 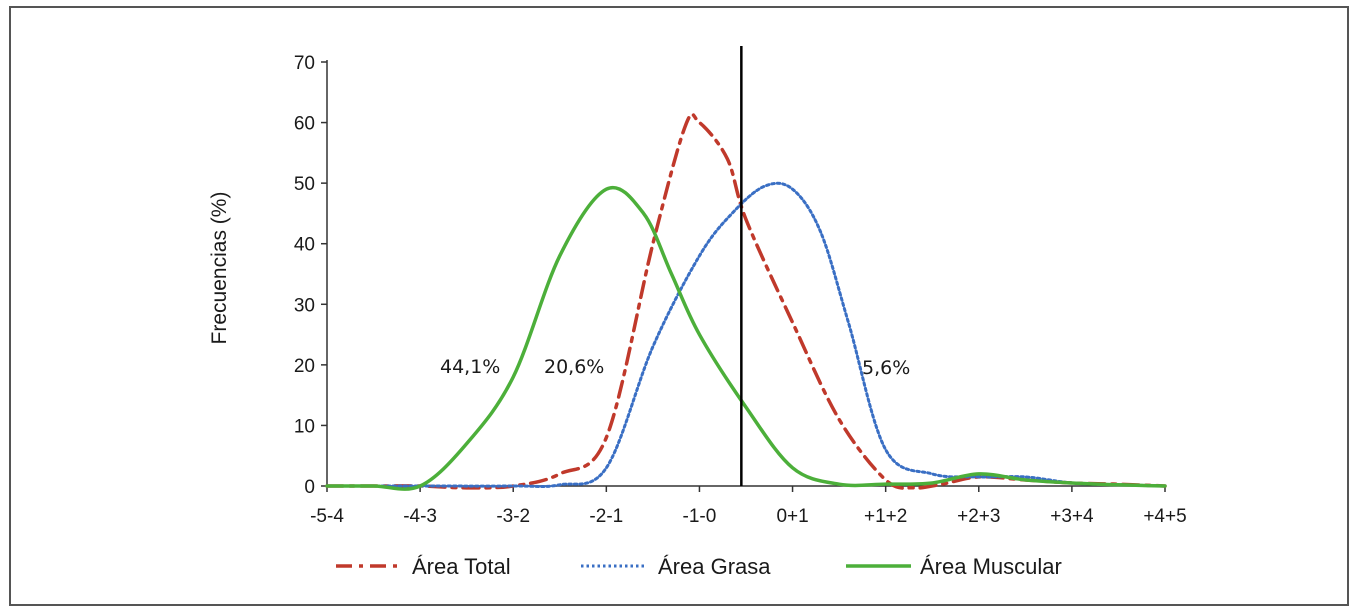 What do you see at coordinates (461, 566) in the screenshot?
I see `legend-label-area-total: Área Total` at bounding box center [461, 566].